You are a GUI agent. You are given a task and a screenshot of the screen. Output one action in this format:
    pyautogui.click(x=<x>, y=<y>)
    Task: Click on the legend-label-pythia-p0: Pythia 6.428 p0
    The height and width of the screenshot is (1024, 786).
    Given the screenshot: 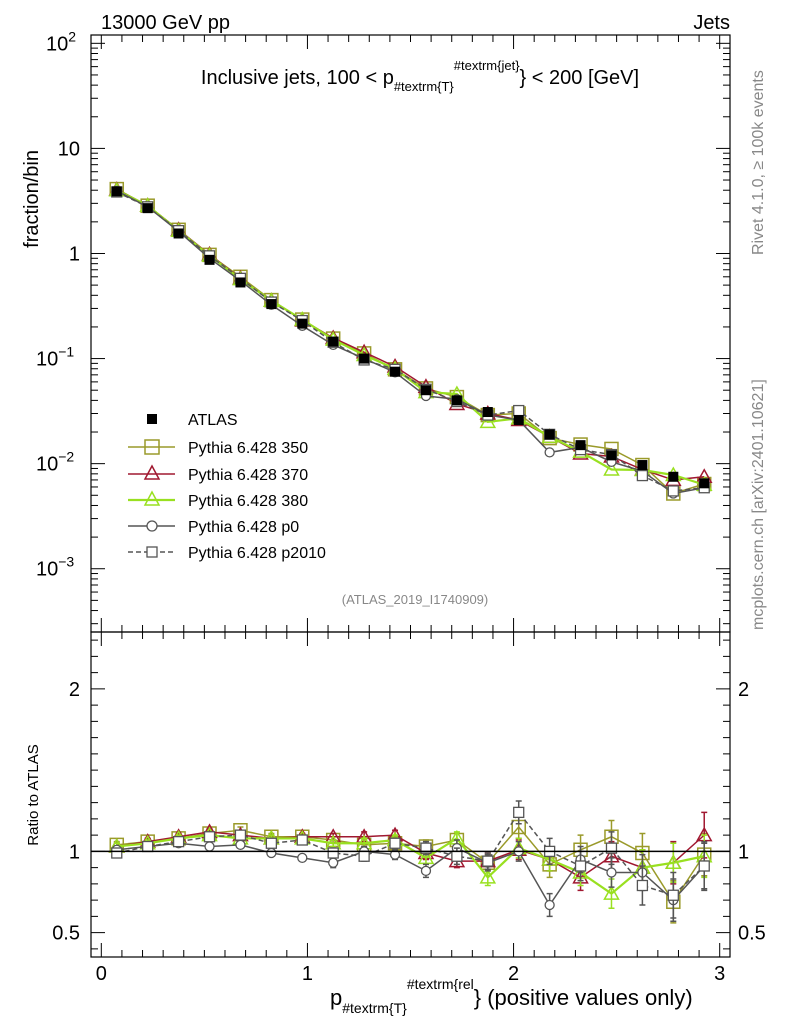 What is the action you would take?
    pyautogui.click(x=243, y=527)
    